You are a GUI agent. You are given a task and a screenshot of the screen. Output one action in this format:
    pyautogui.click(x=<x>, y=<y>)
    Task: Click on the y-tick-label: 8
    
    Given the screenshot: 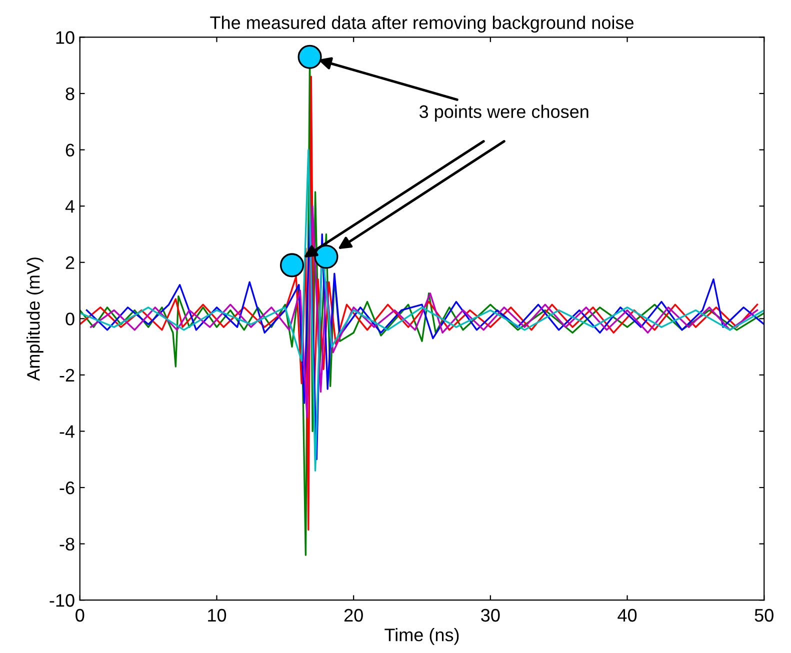 What is the action you would take?
    pyautogui.click(x=70, y=93)
    